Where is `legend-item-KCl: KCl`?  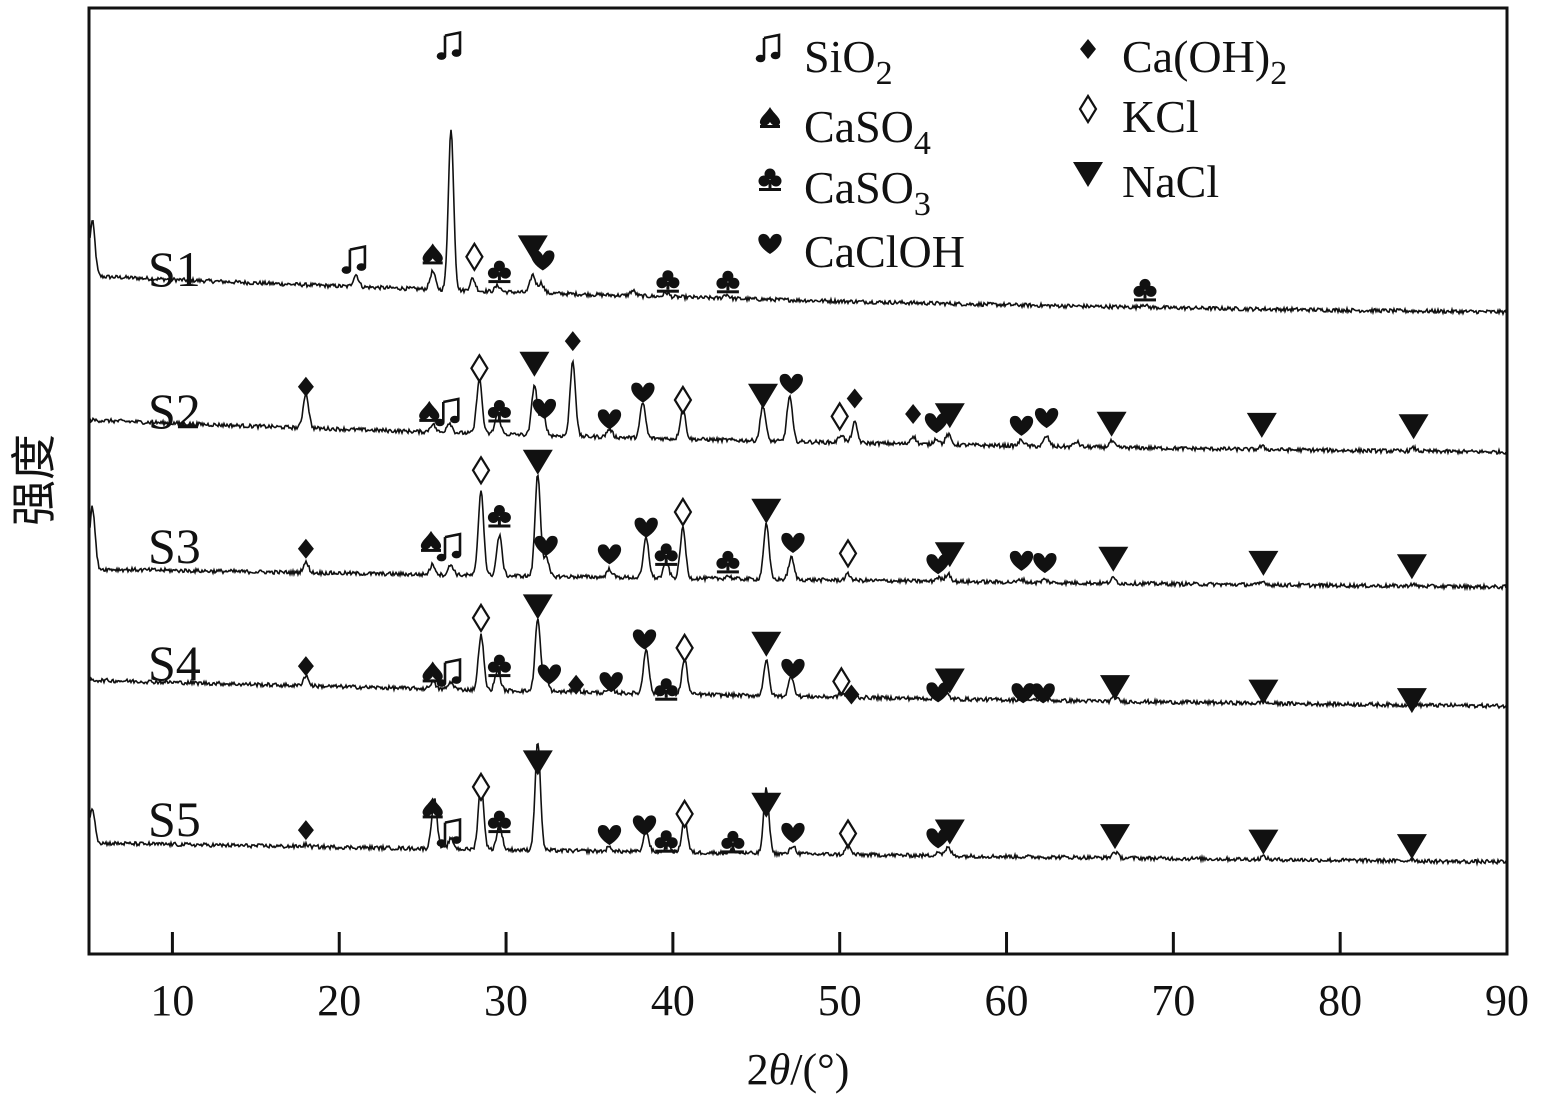 legend-item-KCl: KCl is located at coordinates (1138, 116).